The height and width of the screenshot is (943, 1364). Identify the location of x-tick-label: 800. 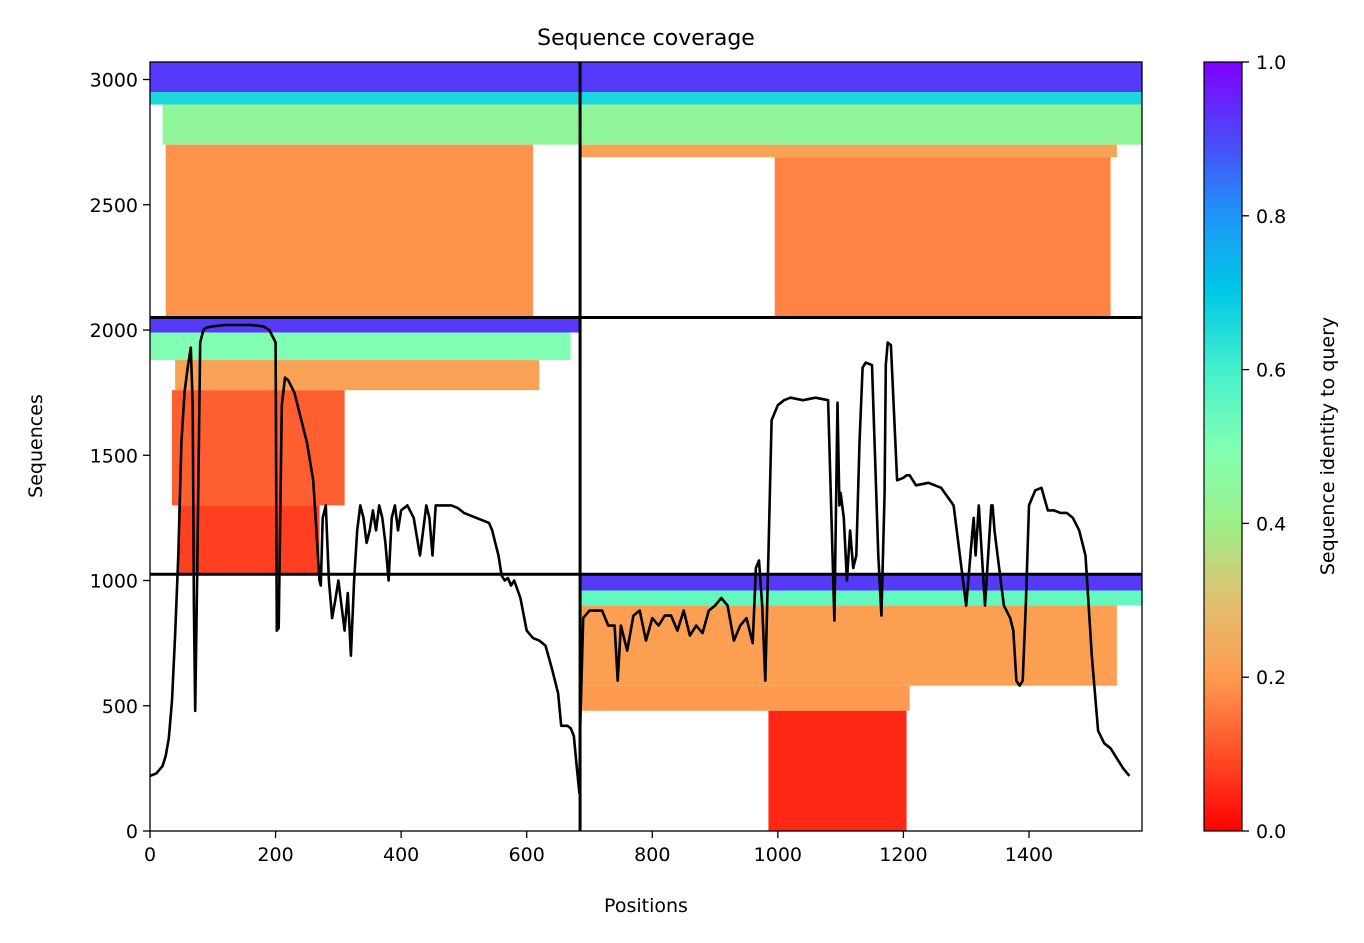
(652, 855).